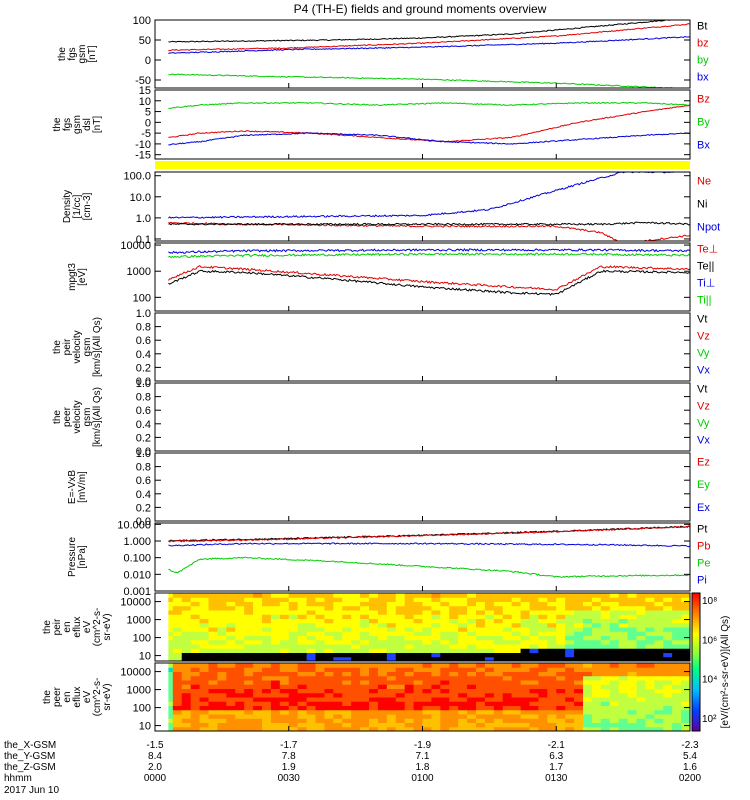  Describe the element at coordinates (557, 745) in the screenshot. I see `x-axis-value: -2.1` at that location.